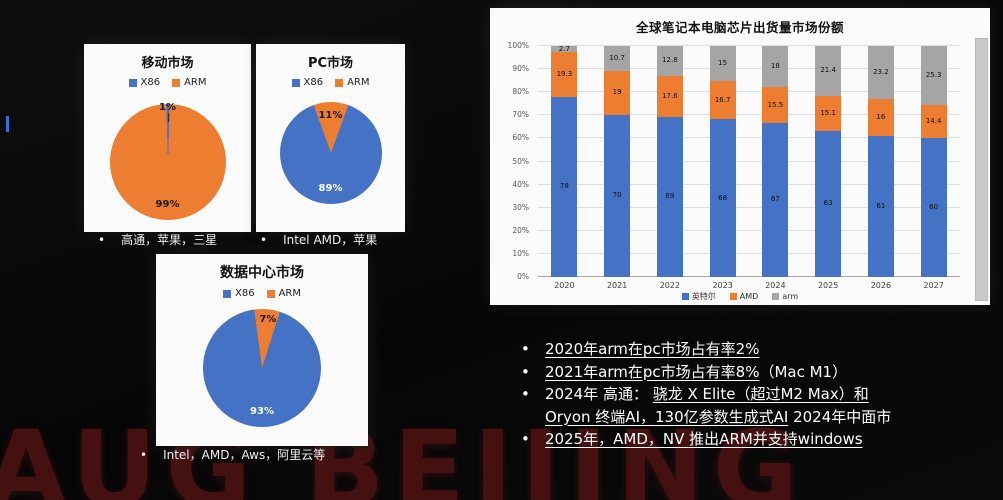  I want to click on y-axis: 0% 10% 20% 30% 40% 50% 60% 70% 80% 90% 100%, so click(515, 161).